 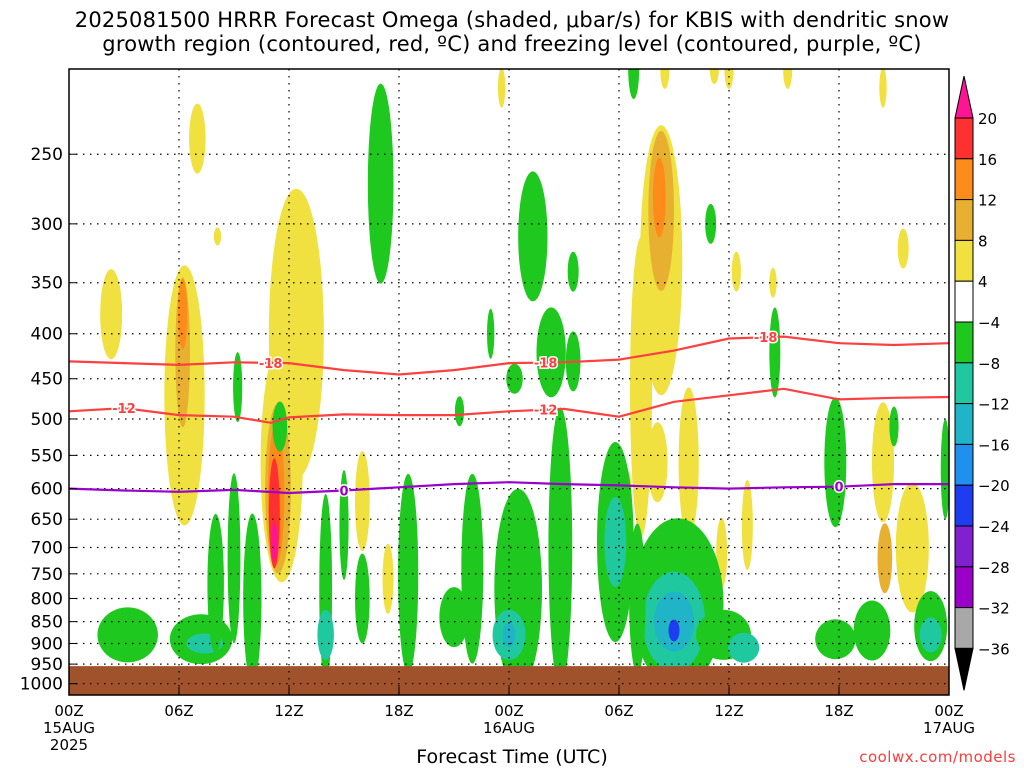 What do you see at coordinates (69, 745) in the screenshot?
I see `x-tick-year-label: 2025` at bounding box center [69, 745].